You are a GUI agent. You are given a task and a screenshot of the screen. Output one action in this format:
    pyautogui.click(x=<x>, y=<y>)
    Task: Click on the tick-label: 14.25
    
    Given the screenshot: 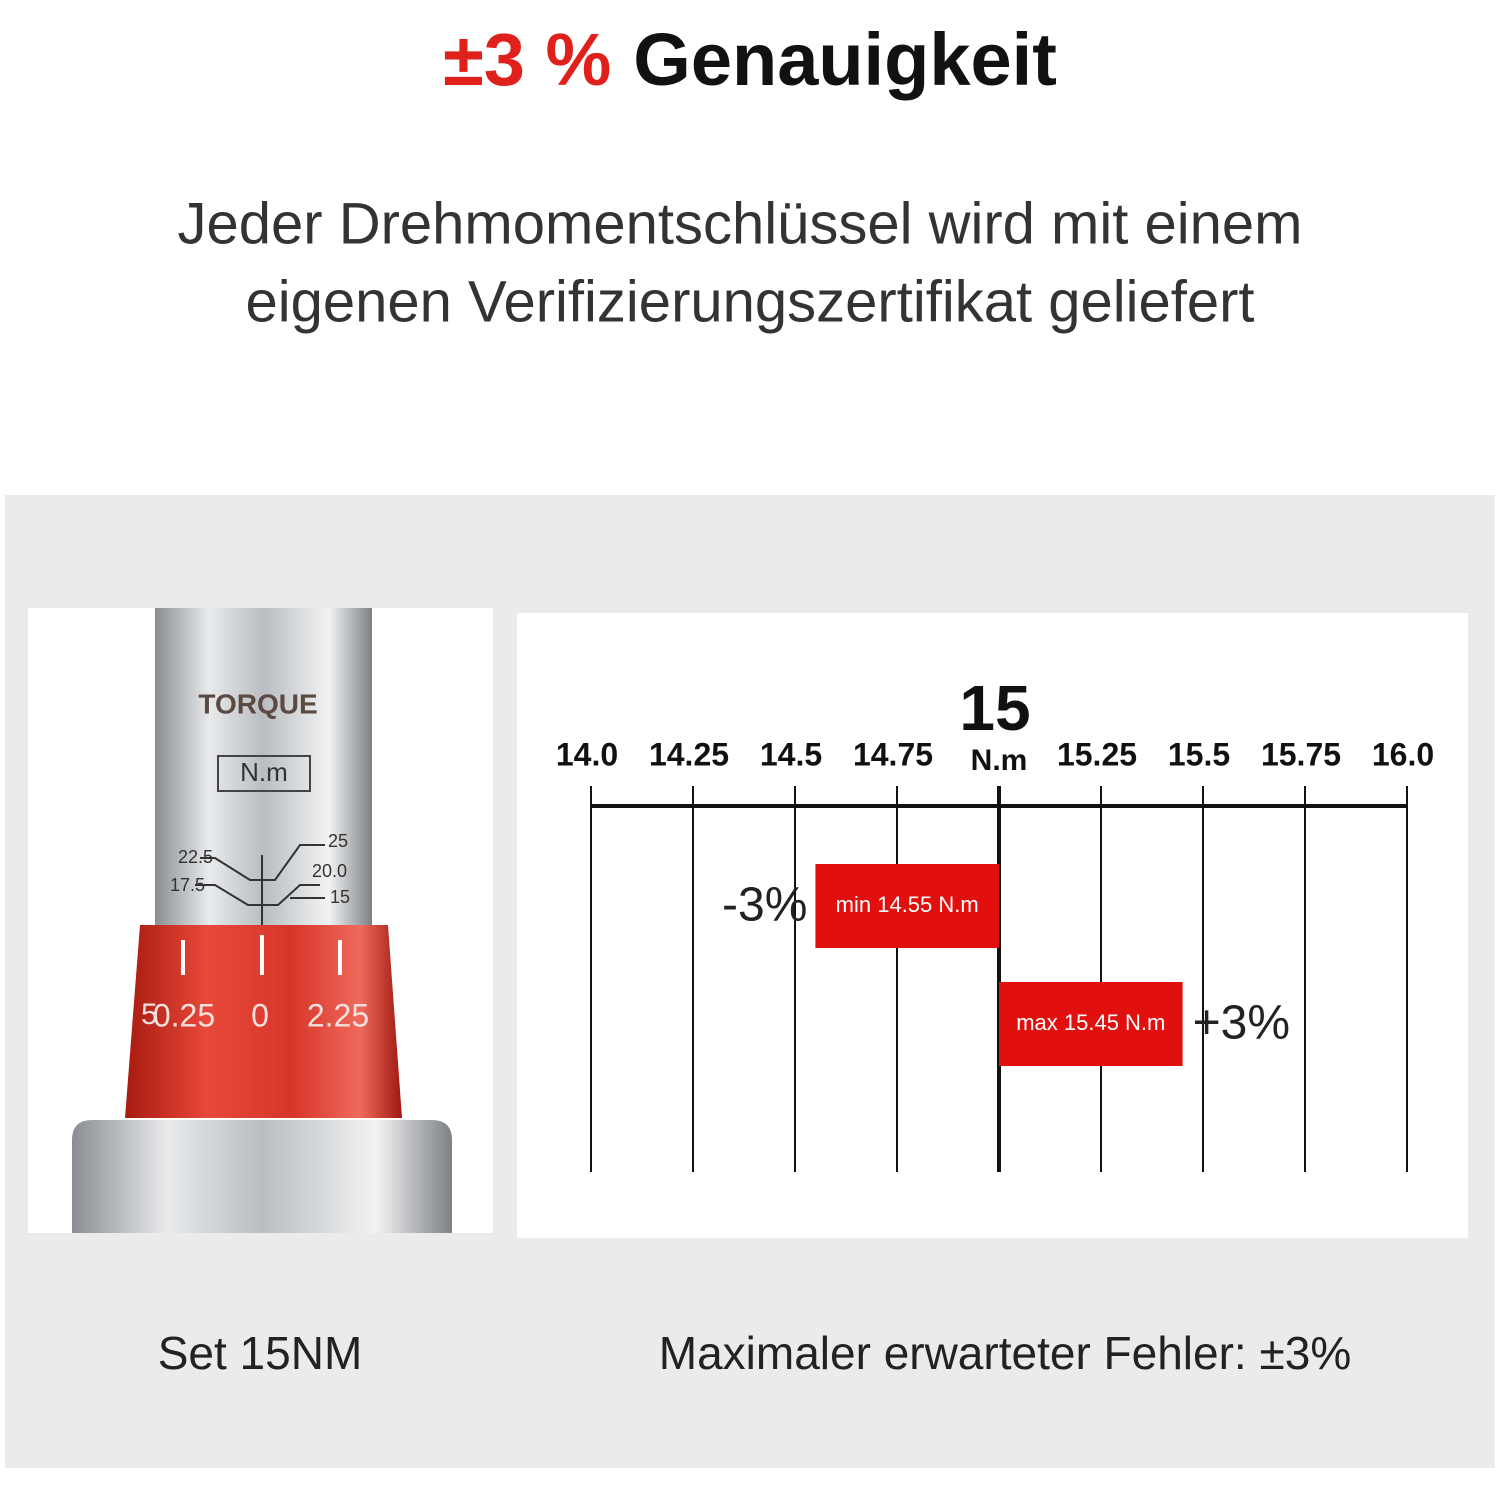 What is the action you would take?
    pyautogui.click(x=689, y=754)
    